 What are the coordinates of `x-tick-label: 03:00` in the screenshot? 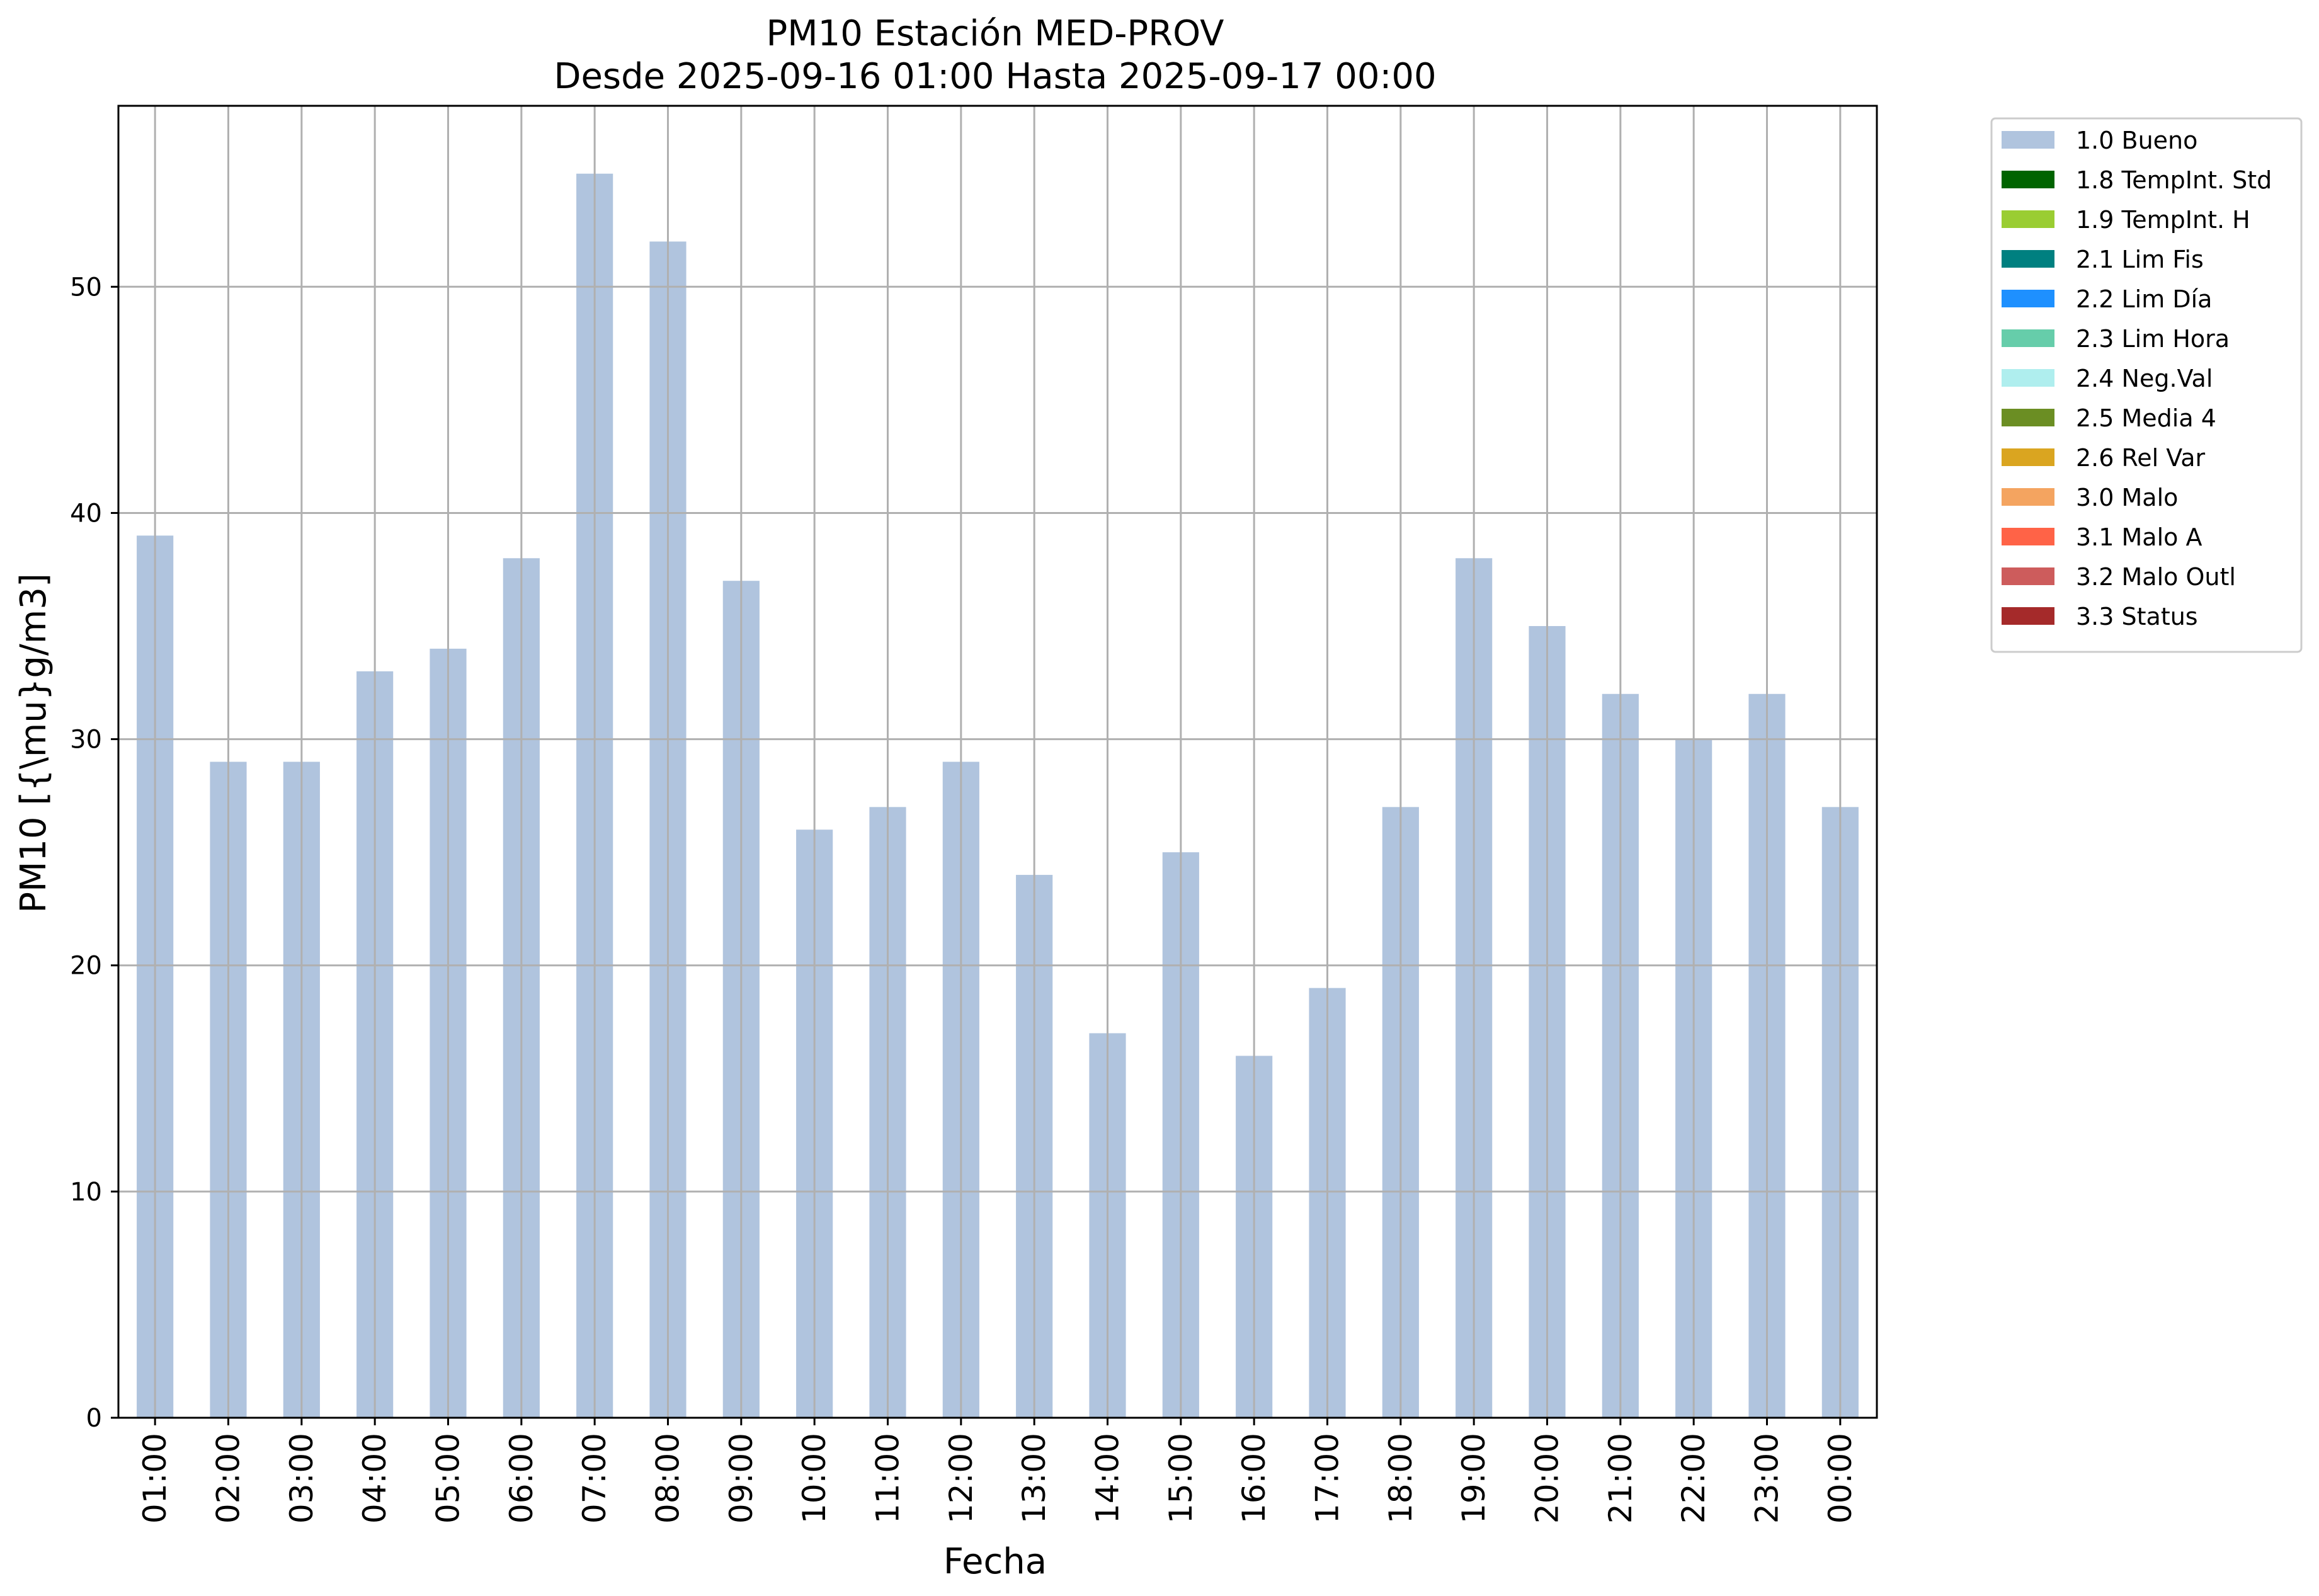 It's located at (301, 1478).